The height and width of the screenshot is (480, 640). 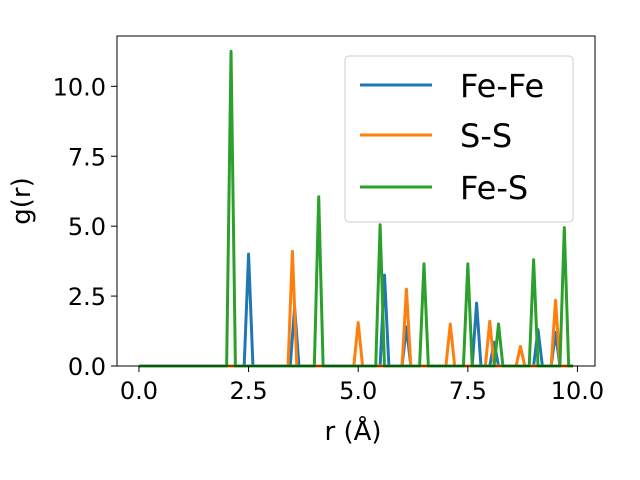 I want to click on x-tick-label: 5.0, so click(x=358, y=391).